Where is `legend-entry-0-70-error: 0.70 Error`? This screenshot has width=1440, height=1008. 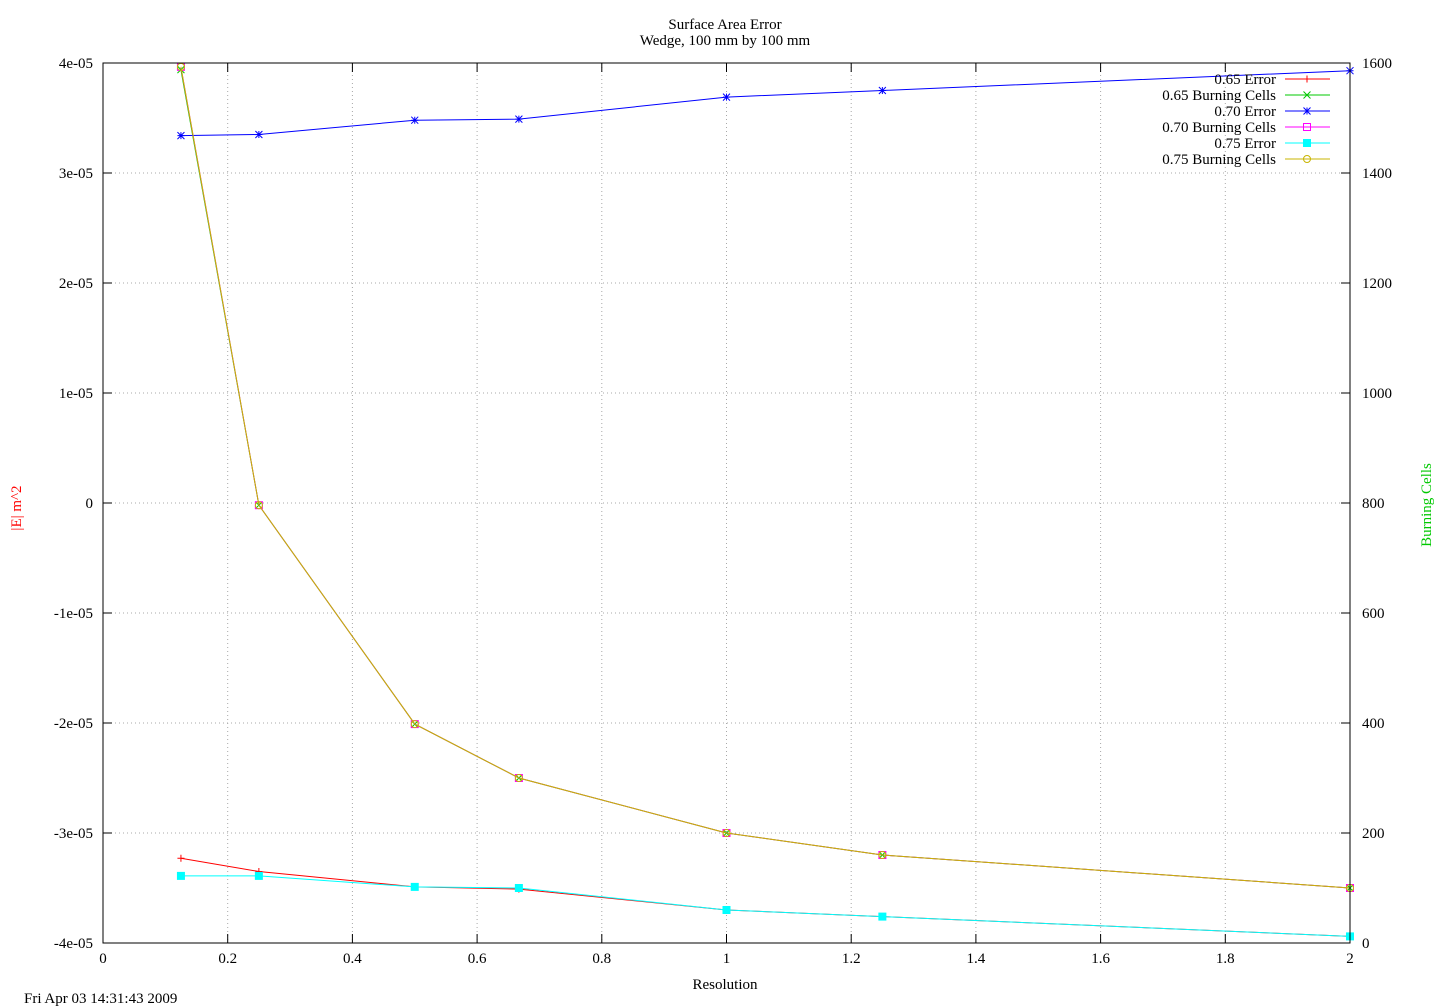 legend-entry-0-70-error: 0.70 Error is located at coordinates (1272, 112).